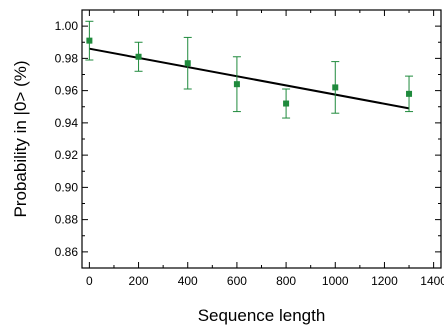 Image resolution: width=444 pixels, height=327 pixels. Describe the element at coordinates (237, 281) in the screenshot. I see `x-tick-label: 600` at that location.